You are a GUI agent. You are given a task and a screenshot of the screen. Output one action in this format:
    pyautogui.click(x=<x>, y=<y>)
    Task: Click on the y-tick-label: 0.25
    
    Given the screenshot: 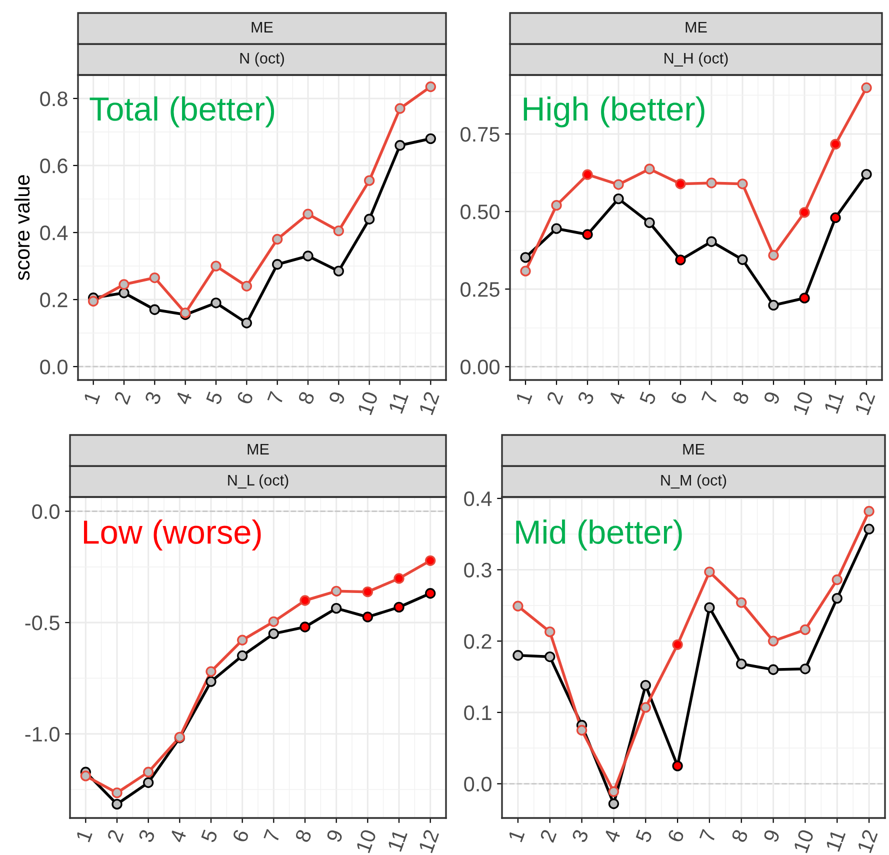 What is the action you would take?
    pyautogui.click(x=480, y=289)
    